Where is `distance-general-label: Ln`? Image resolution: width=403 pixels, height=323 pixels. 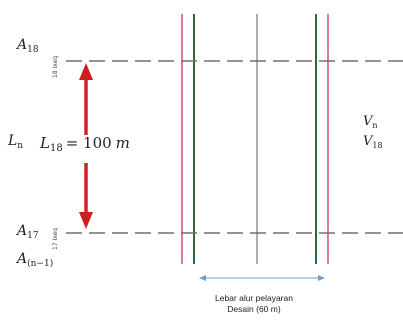
distance-general-label: Ln is located at coordinates (15, 142).